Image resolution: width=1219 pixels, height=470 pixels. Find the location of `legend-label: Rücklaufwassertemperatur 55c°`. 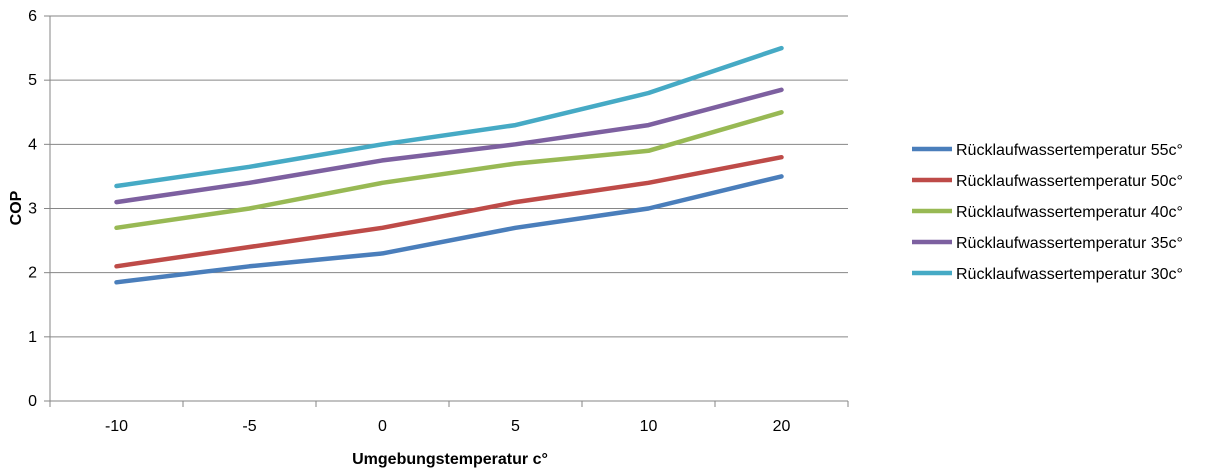

legend-label: Rücklaufwassertemperatur 55c° is located at coordinates (1069, 150).